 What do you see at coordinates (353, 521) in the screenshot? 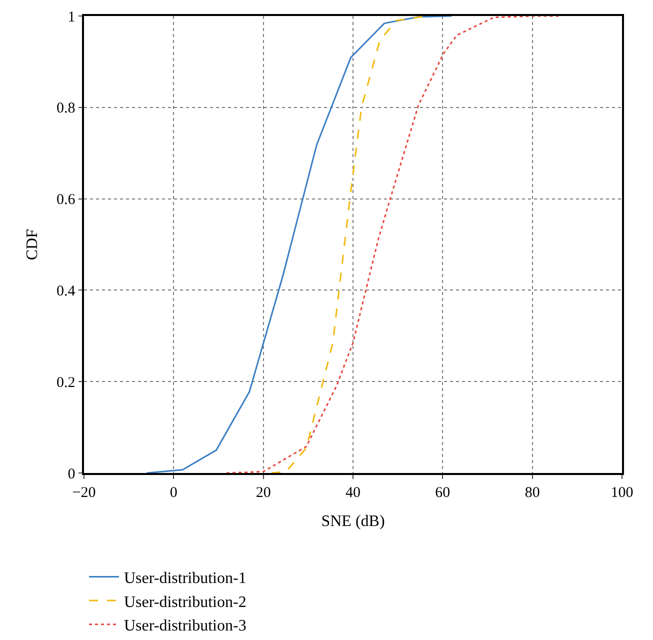
I see `x-axis-title: SNE (dB)` at bounding box center [353, 521].